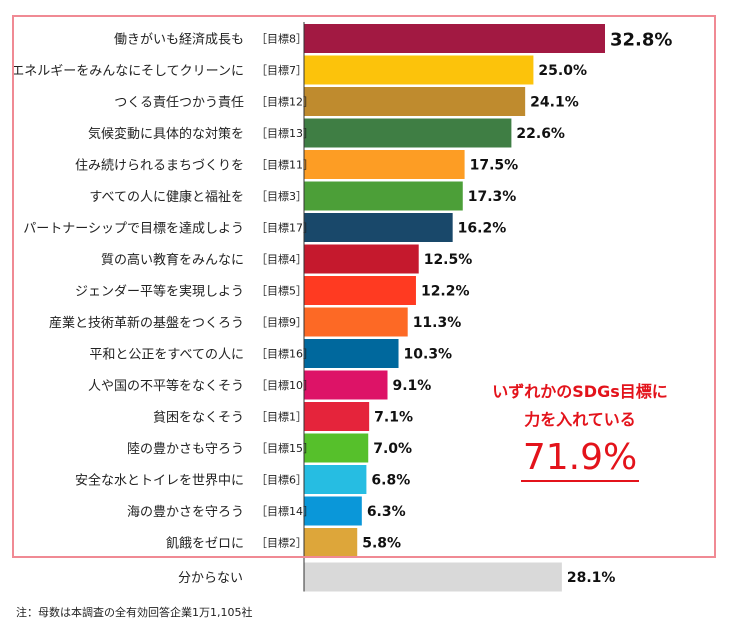 The width and height of the screenshot is (732, 630). What do you see at coordinates (445, 292) in the screenshot?
I see `value-label: 12.2%` at bounding box center [445, 292].